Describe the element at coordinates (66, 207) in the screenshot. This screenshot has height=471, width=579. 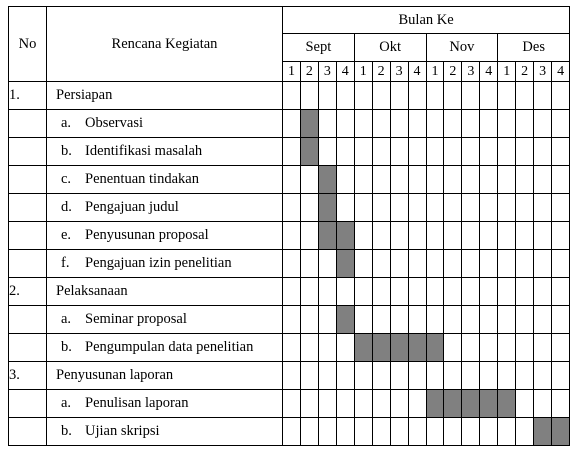
I see `activity-letter: d.` at that location.